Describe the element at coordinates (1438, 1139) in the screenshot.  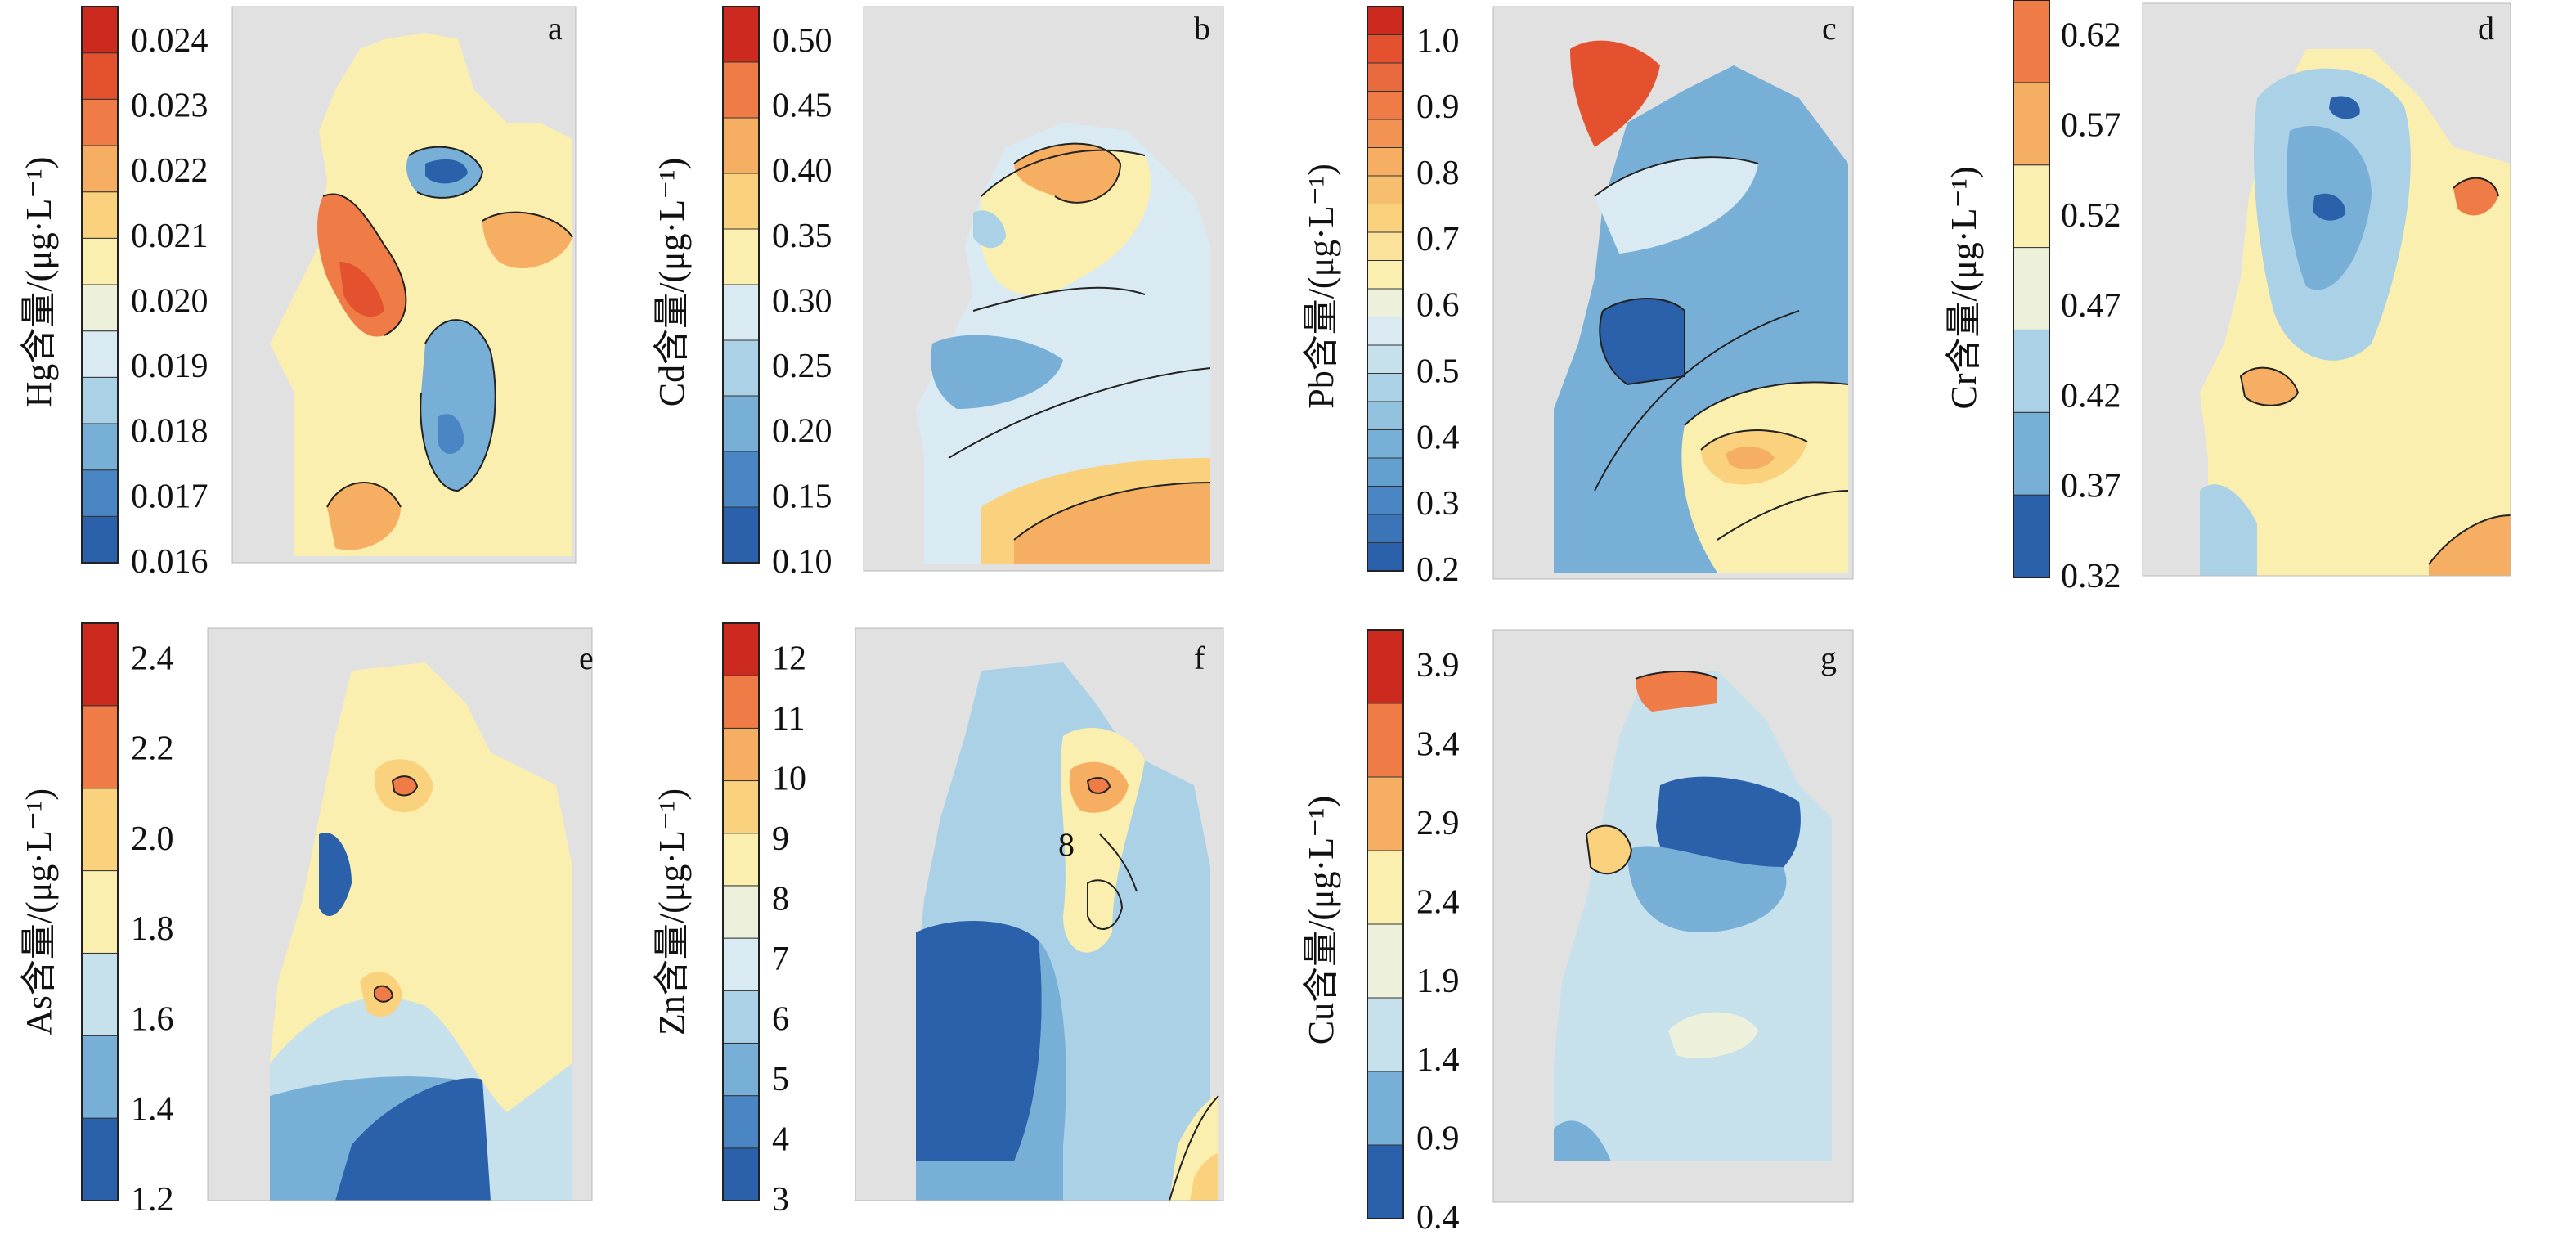
I see `colorbar-tick-label: 0.9` at that location.